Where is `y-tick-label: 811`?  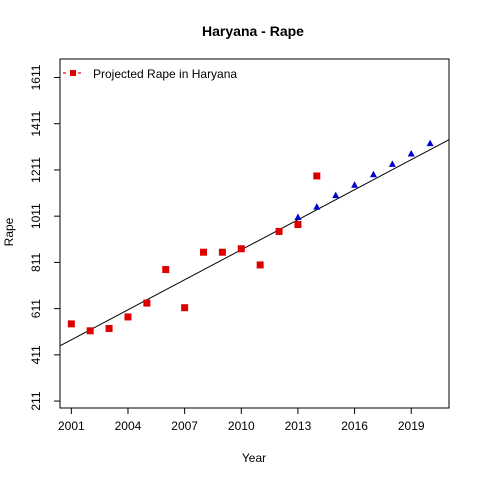 y-tick-label: 811 is located at coordinates (36, 262).